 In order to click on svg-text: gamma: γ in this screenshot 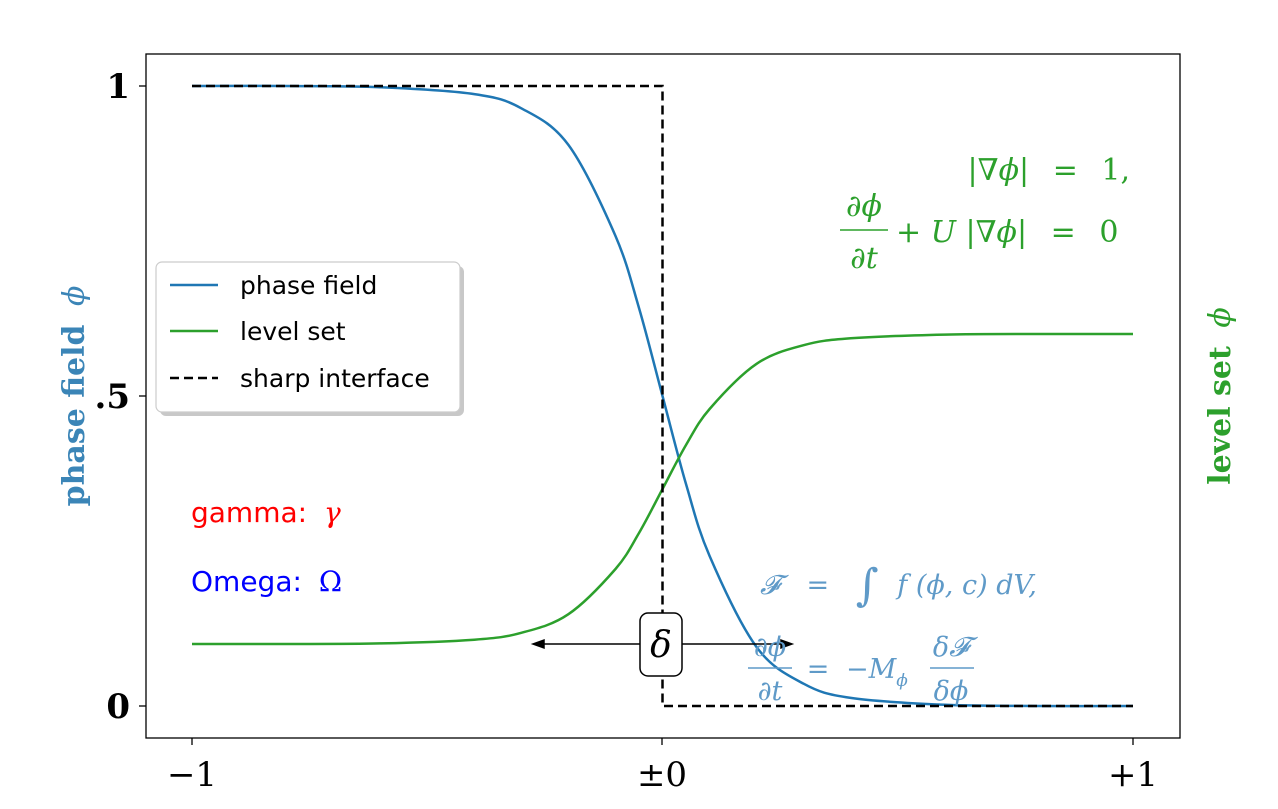, I will do `click(266, 512)`.